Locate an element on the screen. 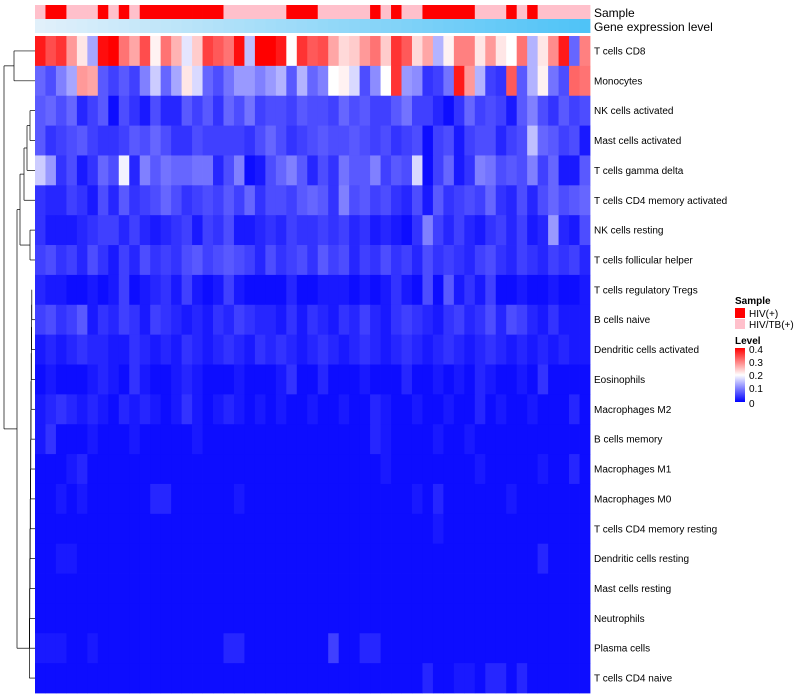 Image resolution: width=800 pixels, height=700 pixels. row-label: Eosinophils is located at coordinates (619, 380).